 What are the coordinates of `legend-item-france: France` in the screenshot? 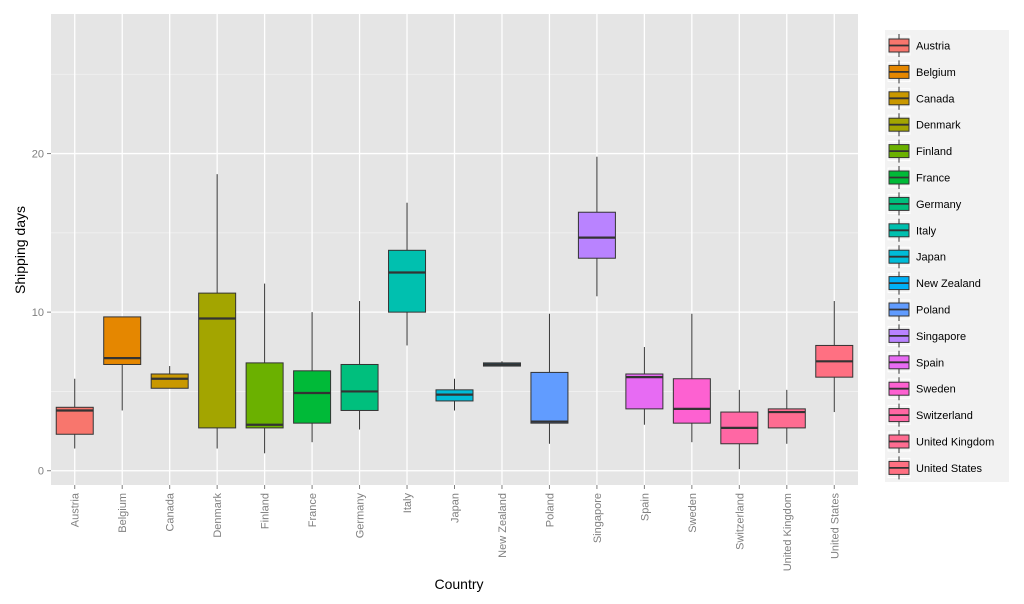 It's located at (918, 177).